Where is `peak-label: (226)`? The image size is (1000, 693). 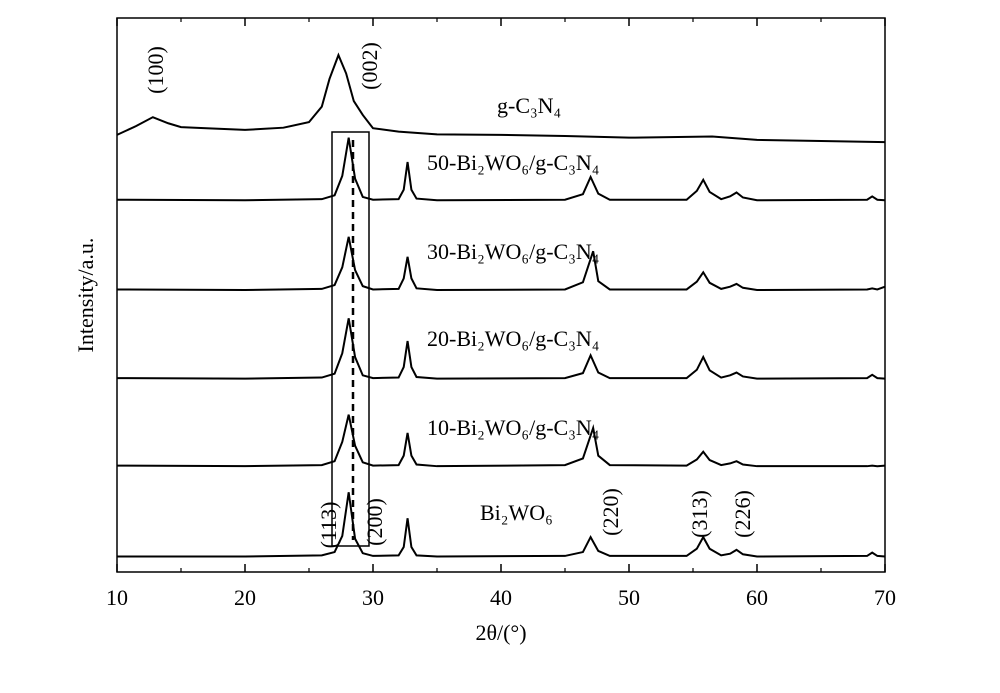 peak-label: (226) is located at coordinates (742, 514).